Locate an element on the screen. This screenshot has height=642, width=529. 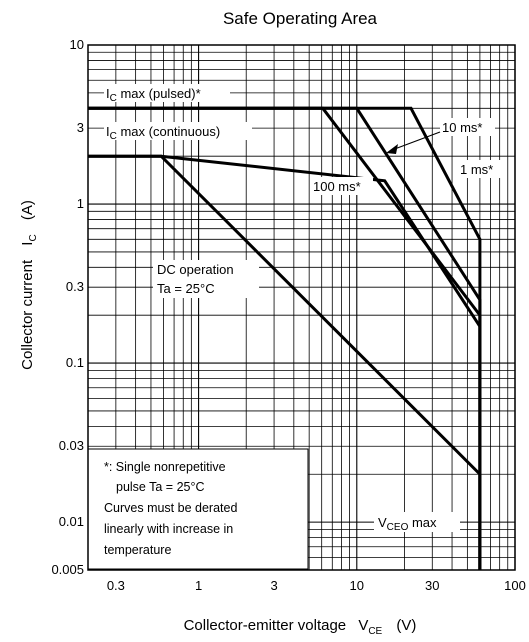
anno-ic-cont-bg is located at coordinates (178, 131).